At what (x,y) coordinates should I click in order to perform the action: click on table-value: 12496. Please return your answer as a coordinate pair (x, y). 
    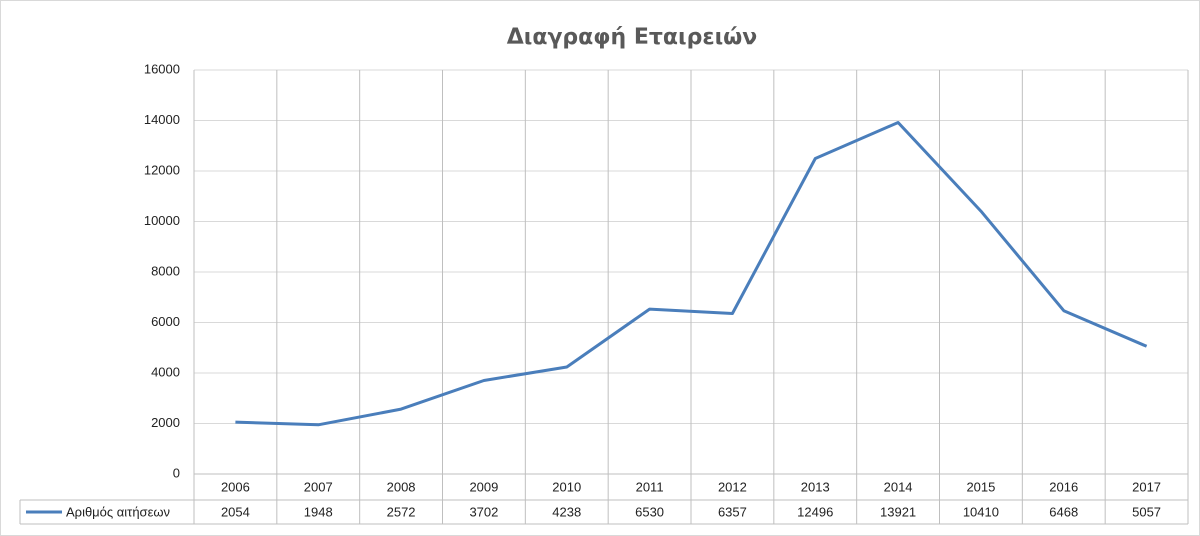
    Looking at the image, I should click on (815, 511).